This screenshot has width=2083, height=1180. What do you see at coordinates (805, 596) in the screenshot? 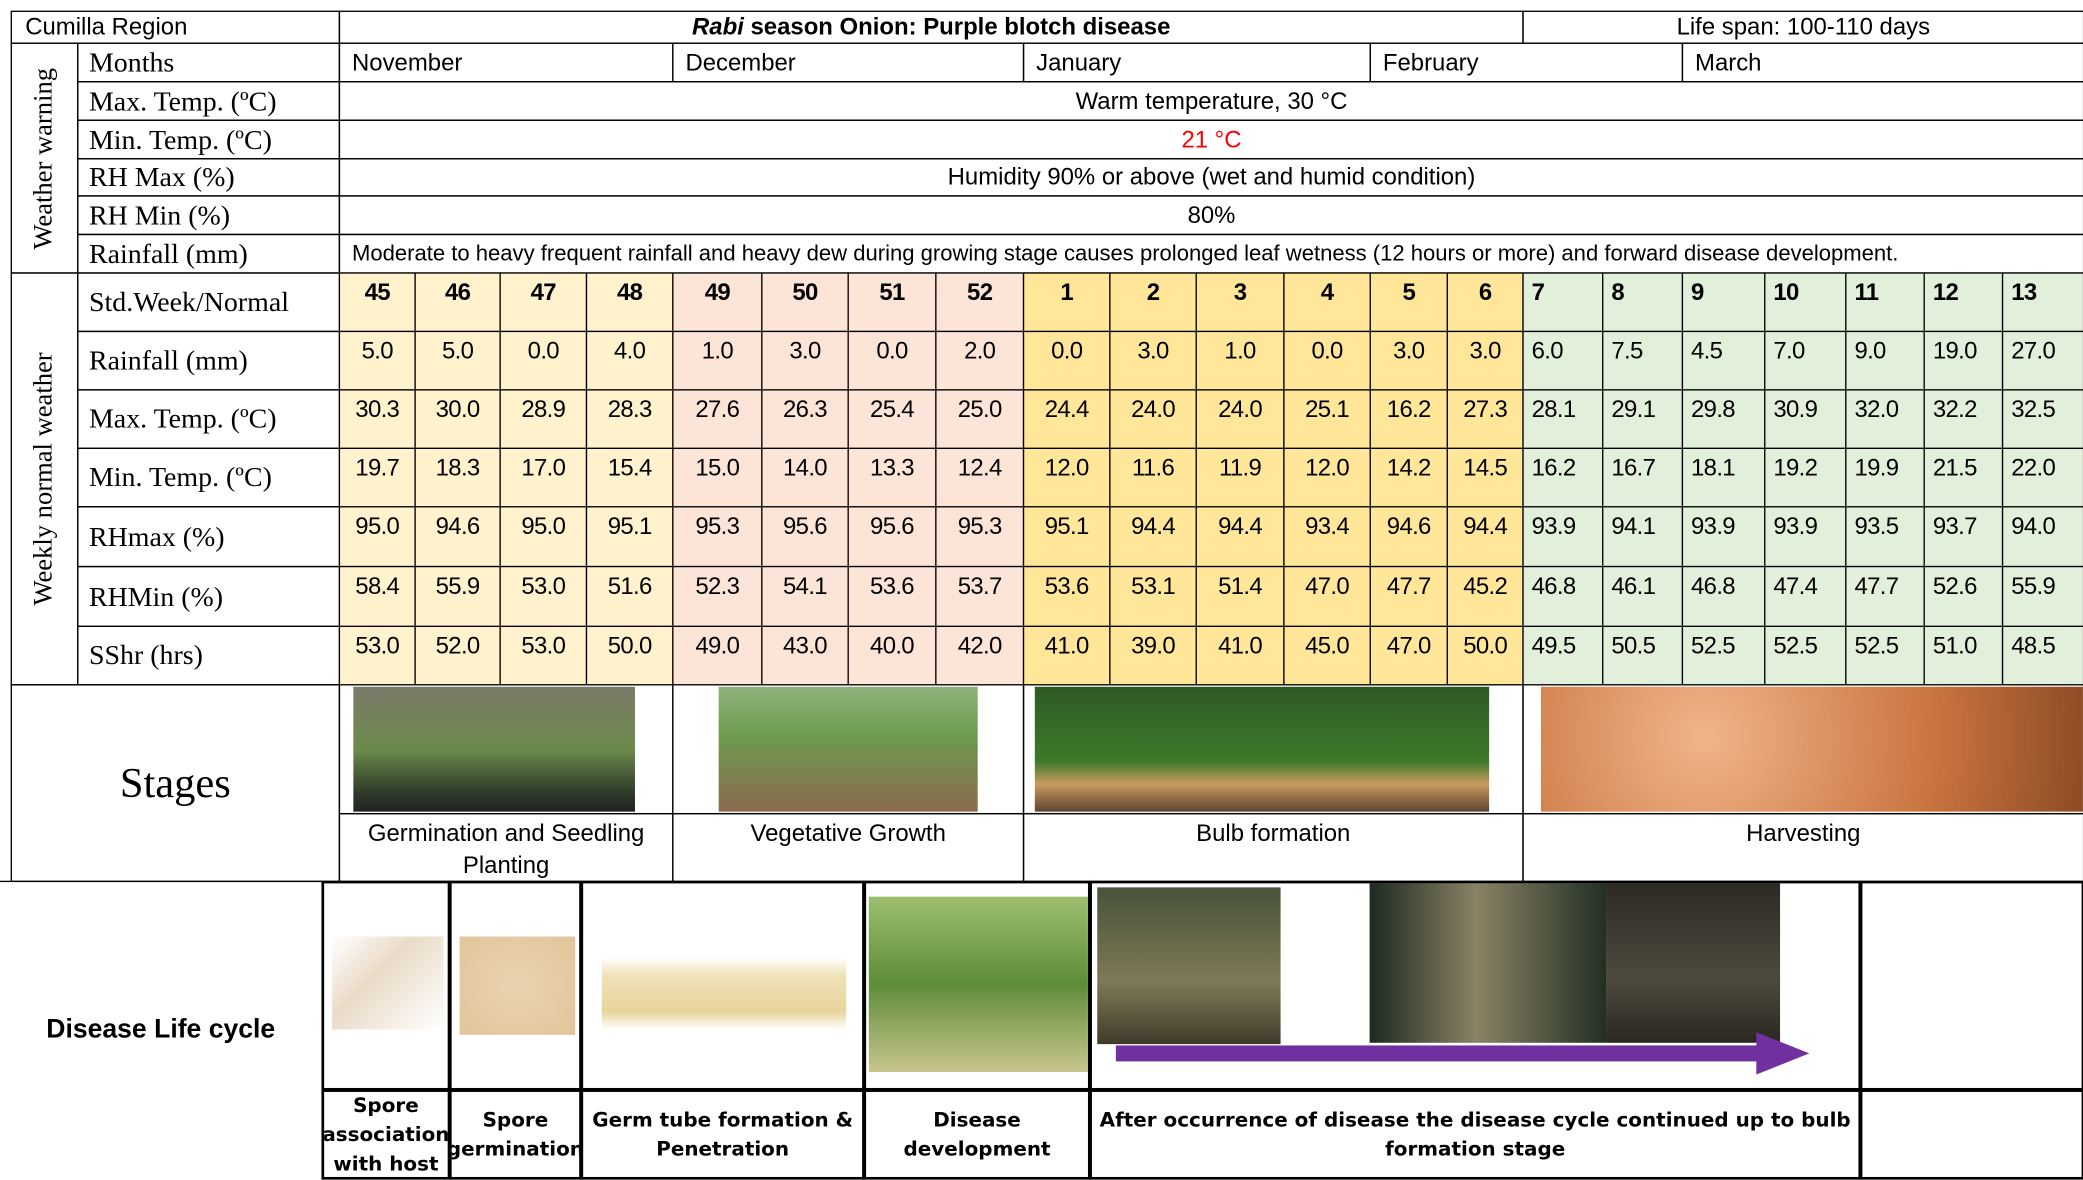
I see `weather-value: 54.1` at bounding box center [805, 596].